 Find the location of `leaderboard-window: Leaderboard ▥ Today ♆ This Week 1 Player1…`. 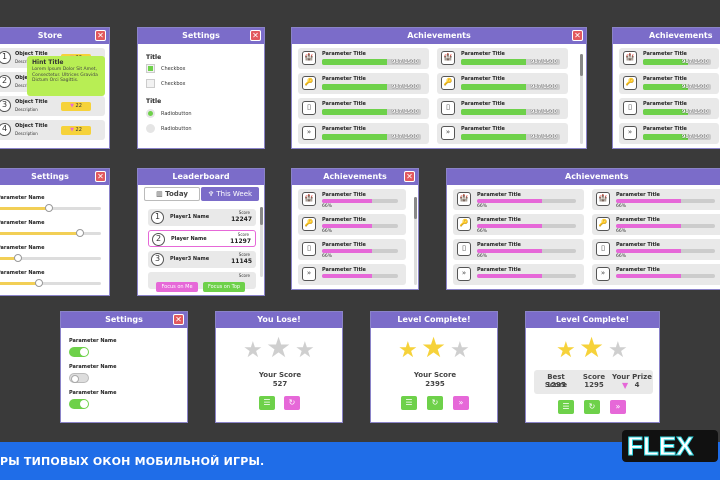

leaderboard-window: Leaderboard ▥ Today ♆ This Week 1 Player1… is located at coordinates (201, 232).